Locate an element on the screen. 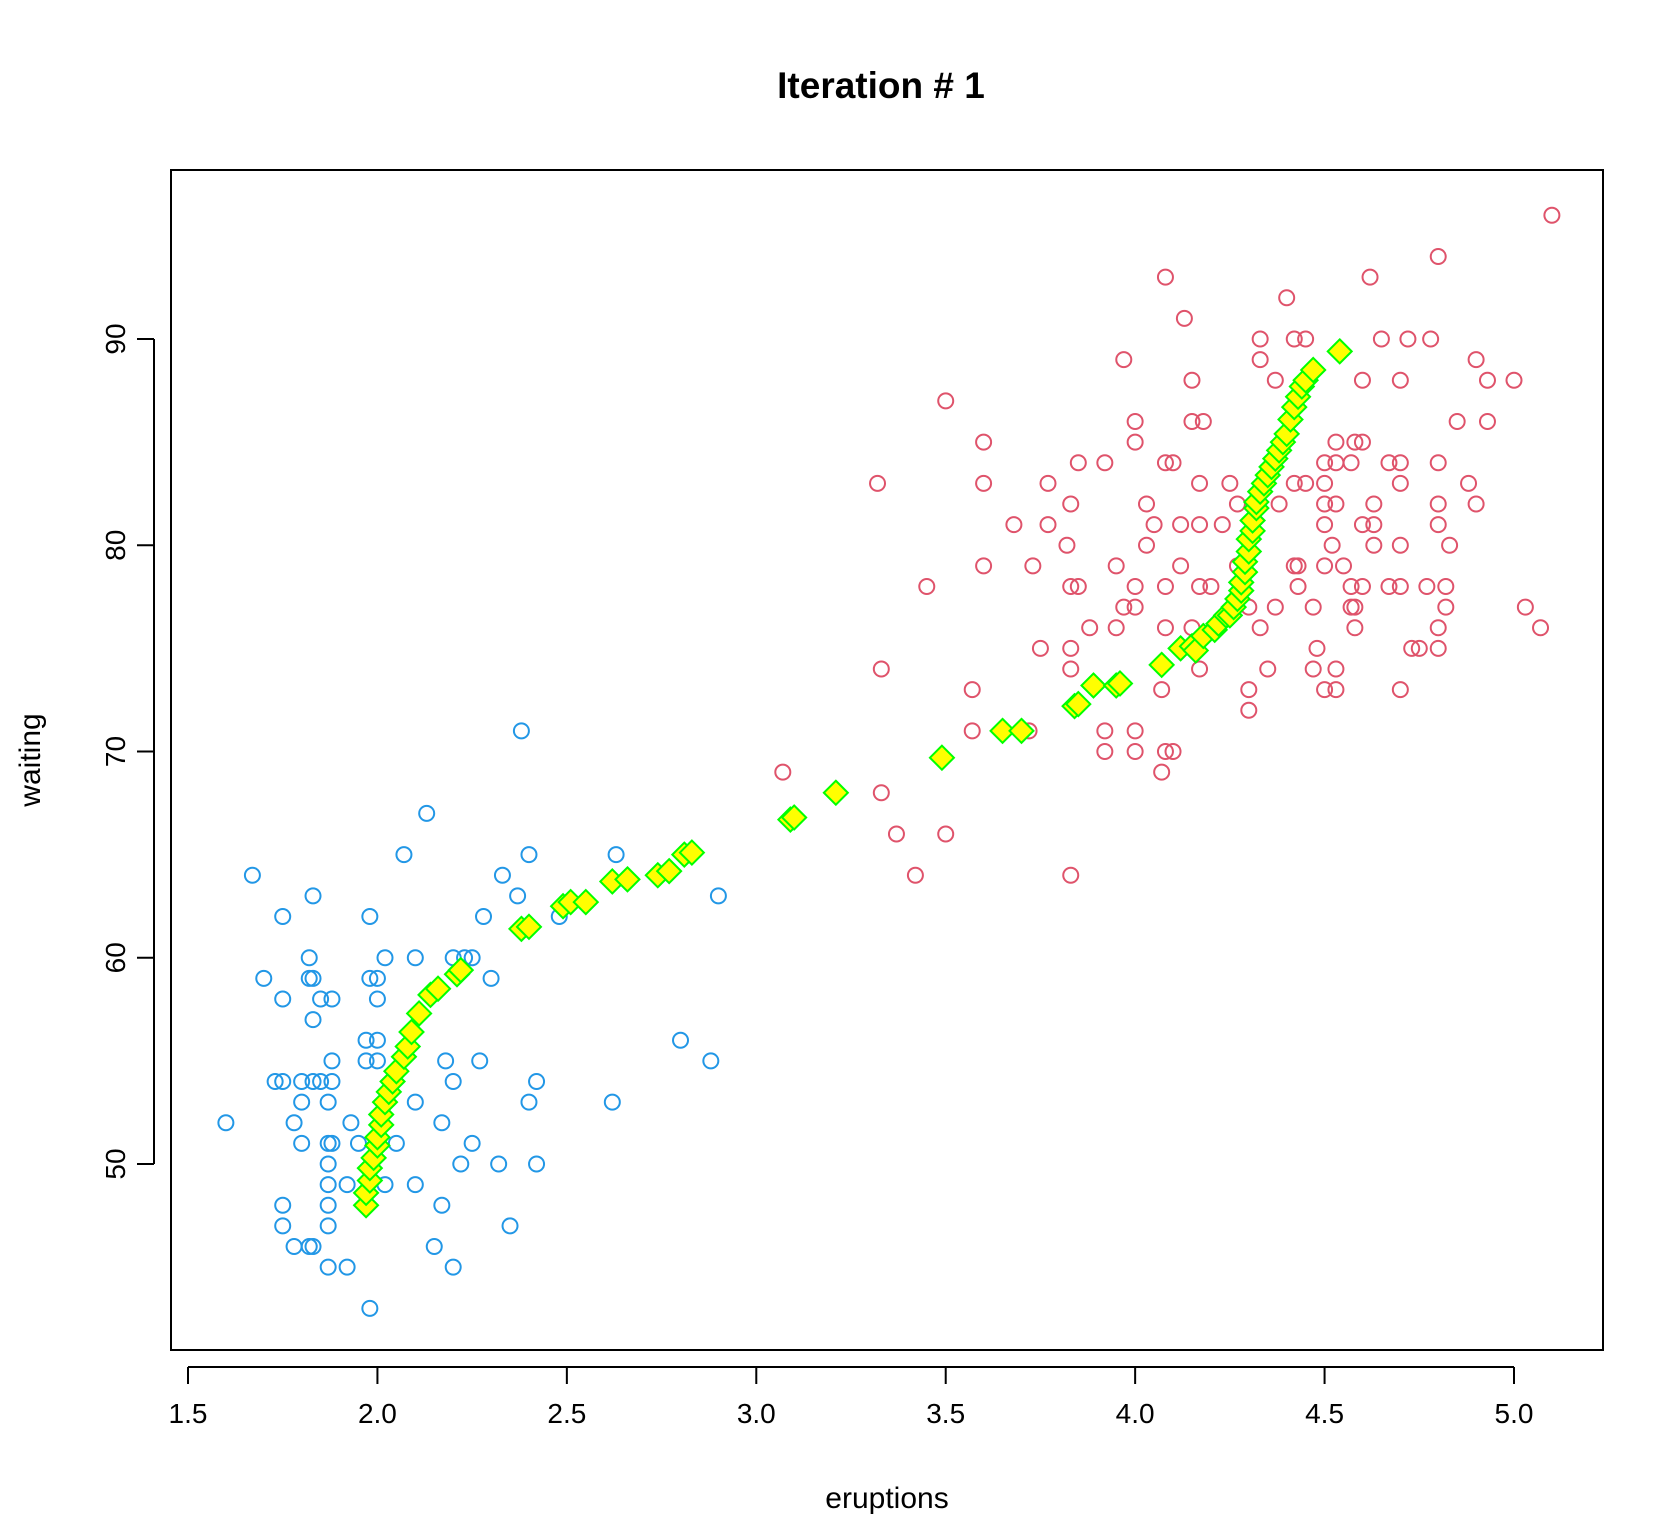 The image size is (1661, 1538). x-tick-label: 3.0 is located at coordinates (756, 1413).